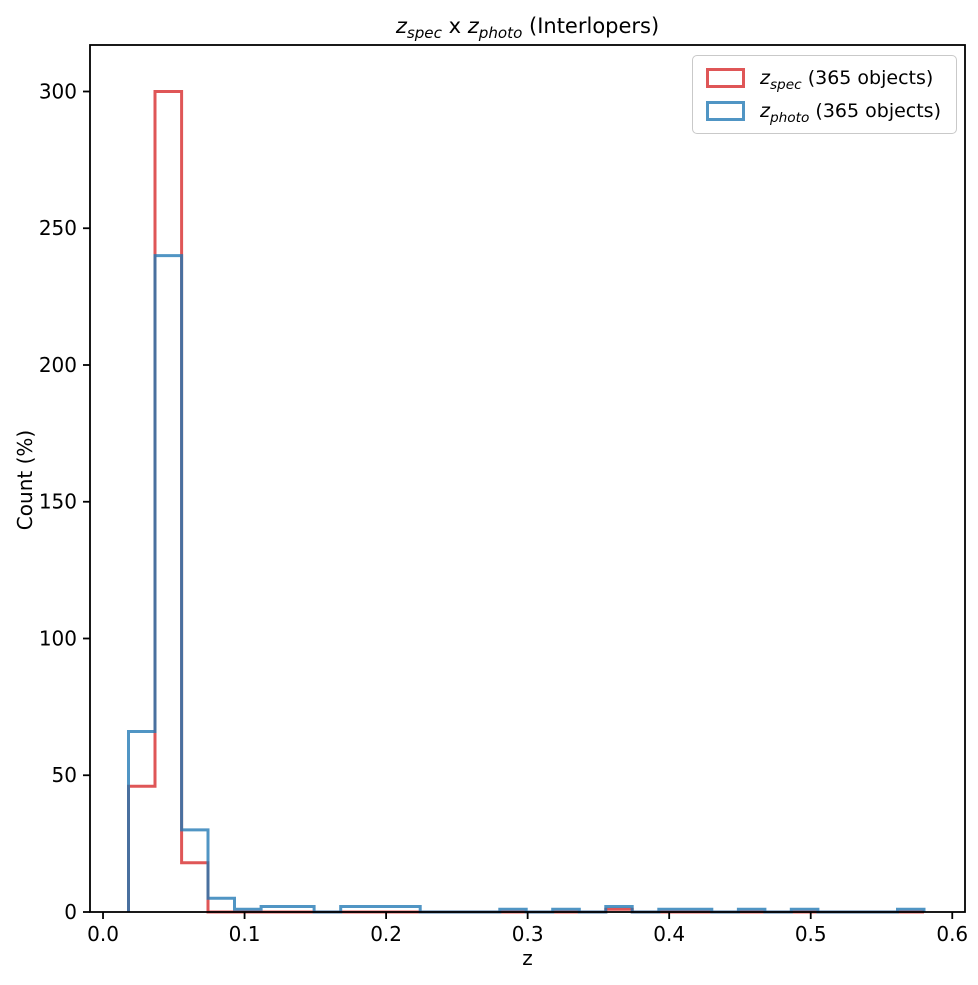 Image resolution: width=978 pixels, height=985 pixels. What do you see at coordinates (70, 912) in the screenshot?
I see `y-tick-label: 0` at bounding box center [70, 912].